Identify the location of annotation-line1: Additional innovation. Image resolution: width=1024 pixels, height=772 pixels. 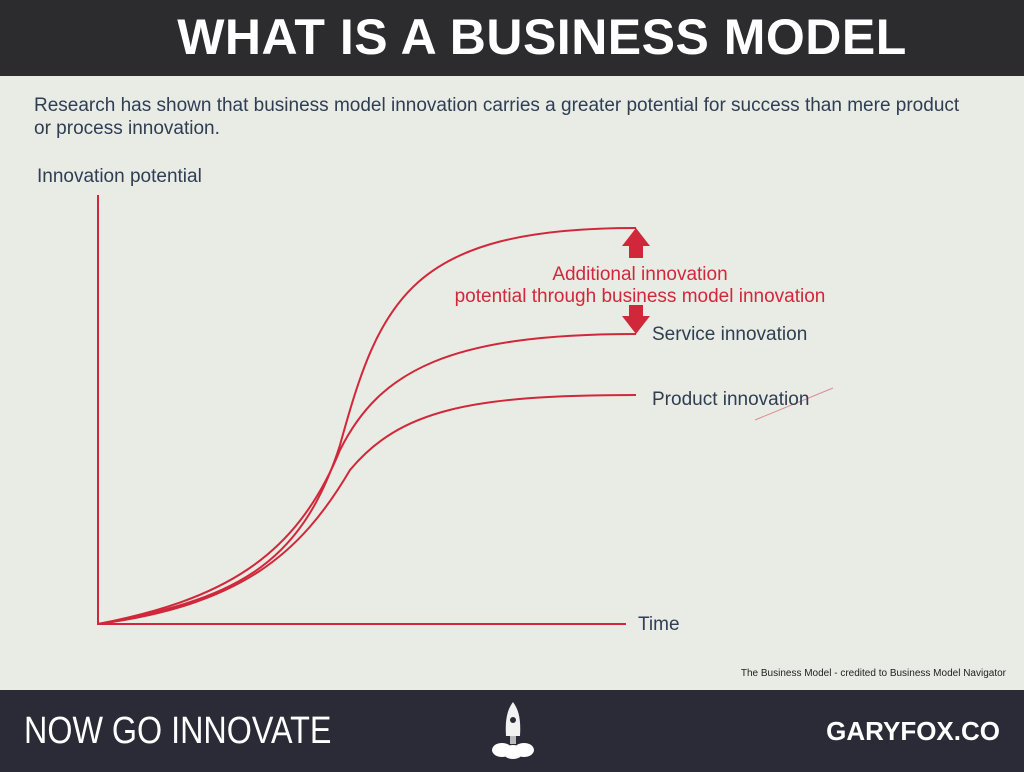
(640, 274).